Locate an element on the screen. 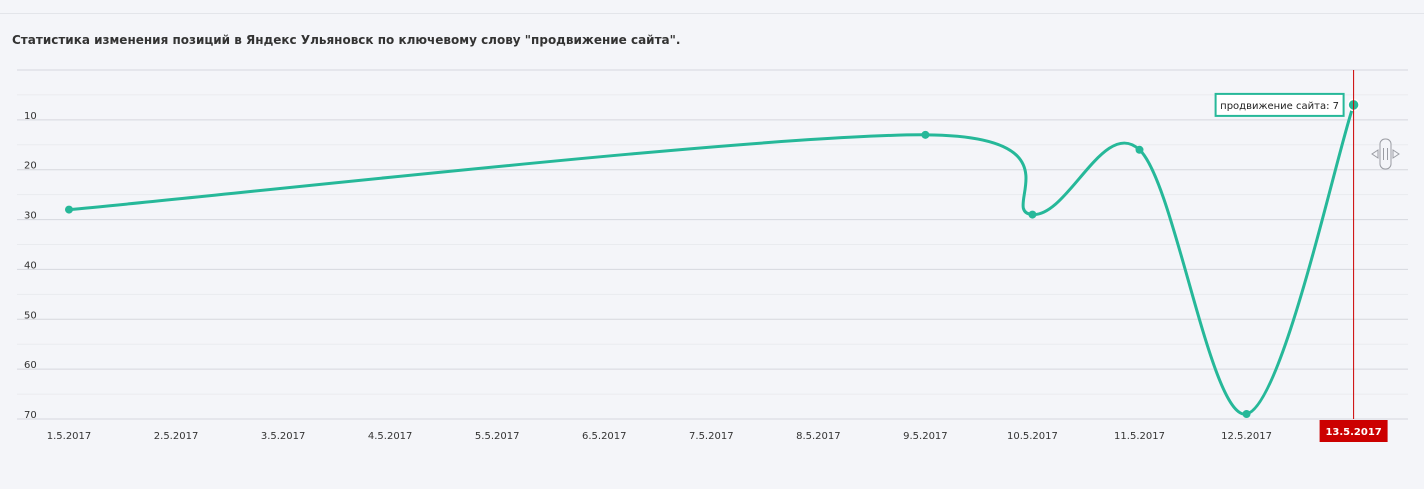 The width and height of the screenshot is (1424, 489). y-tick-label: 70 is located at coordinates (30, 415).